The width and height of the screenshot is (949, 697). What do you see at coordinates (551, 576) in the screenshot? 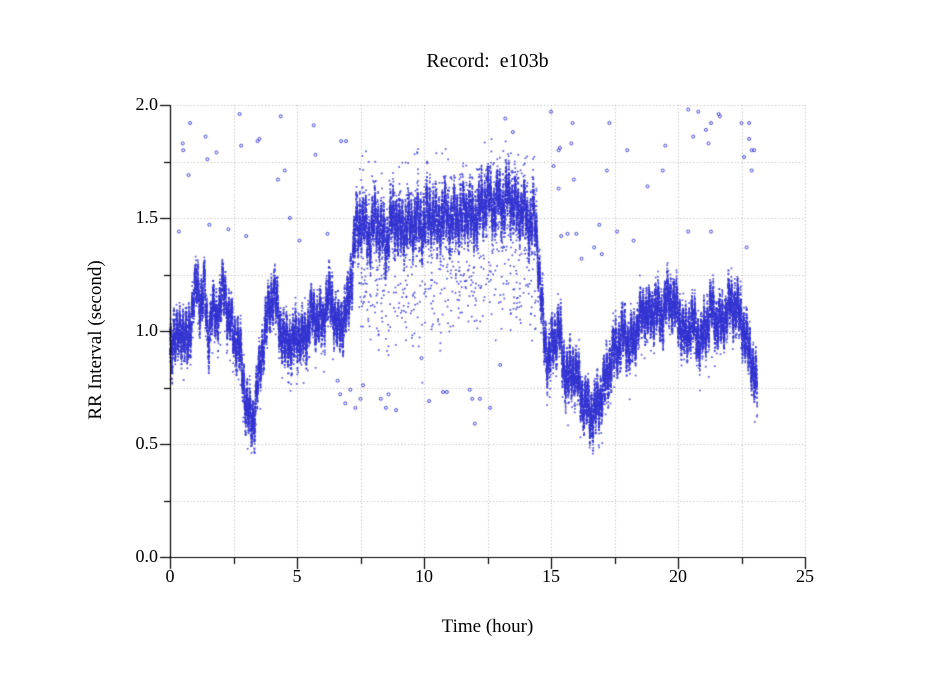
I see `x-tick-label: 15` at bounding box center [551, 576].